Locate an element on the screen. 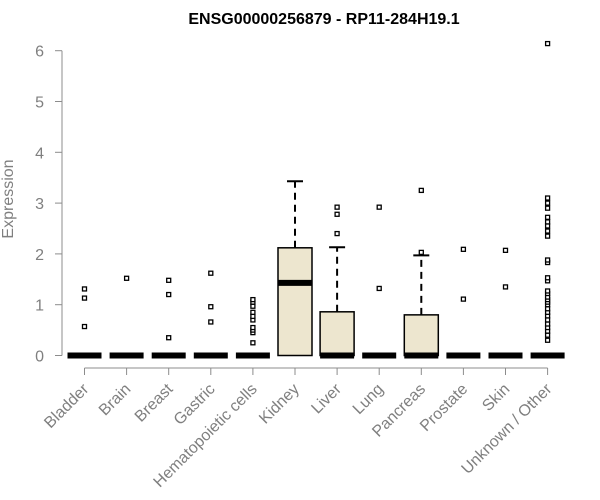 The image size is (600, 500). x-tick-label: Breast is located at coordinates (154, 402).